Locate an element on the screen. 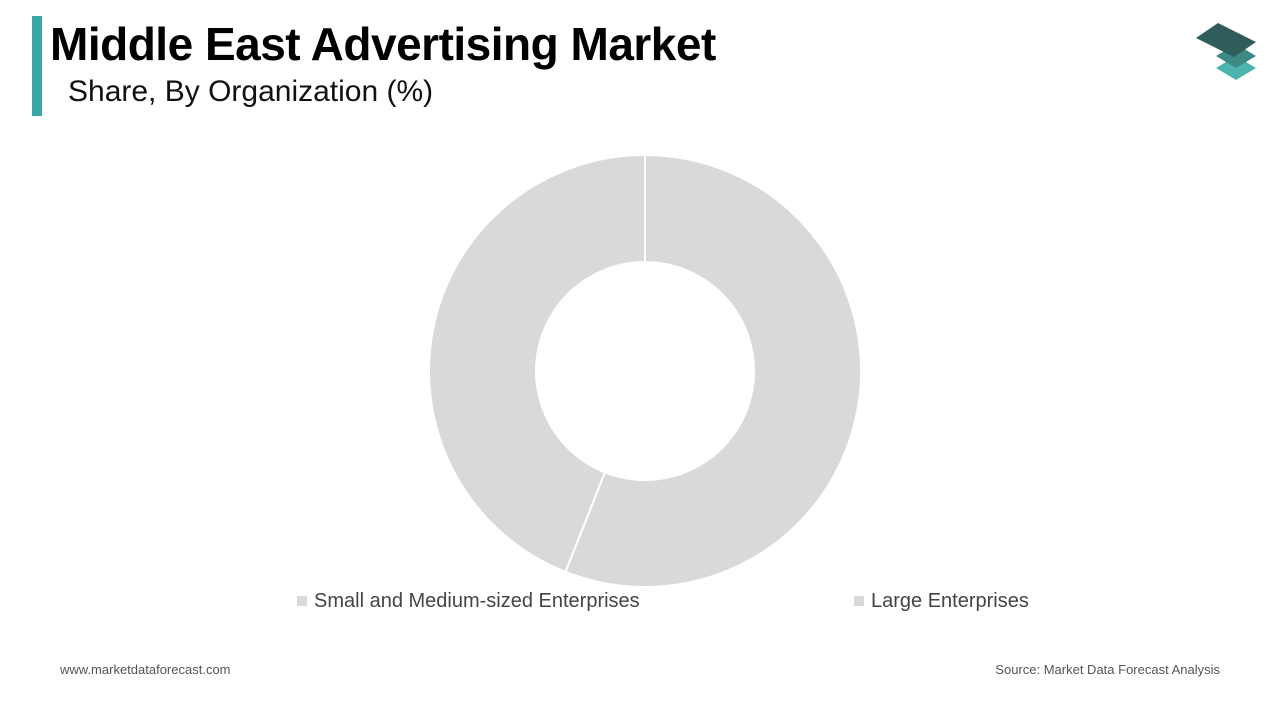 The height and width of the screenshot is (720, 1280). legend-label: Small and Medium-sized Enterprises is located at coordinates (477, 601).